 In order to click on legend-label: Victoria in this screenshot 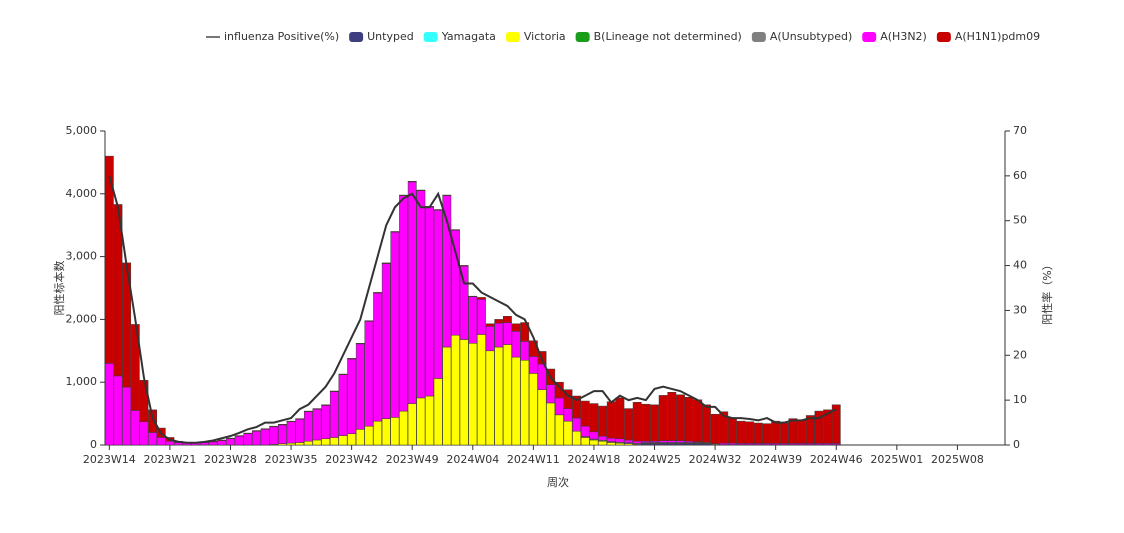, I will do `click(545, 36)`.